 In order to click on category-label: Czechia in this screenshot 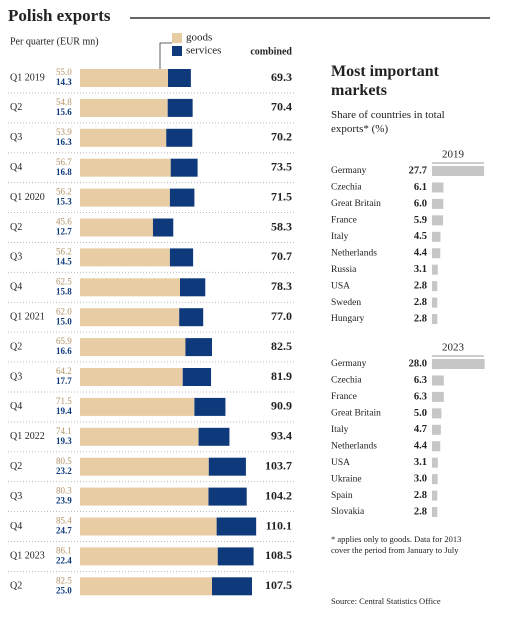, I will do `click(346, 381)`.